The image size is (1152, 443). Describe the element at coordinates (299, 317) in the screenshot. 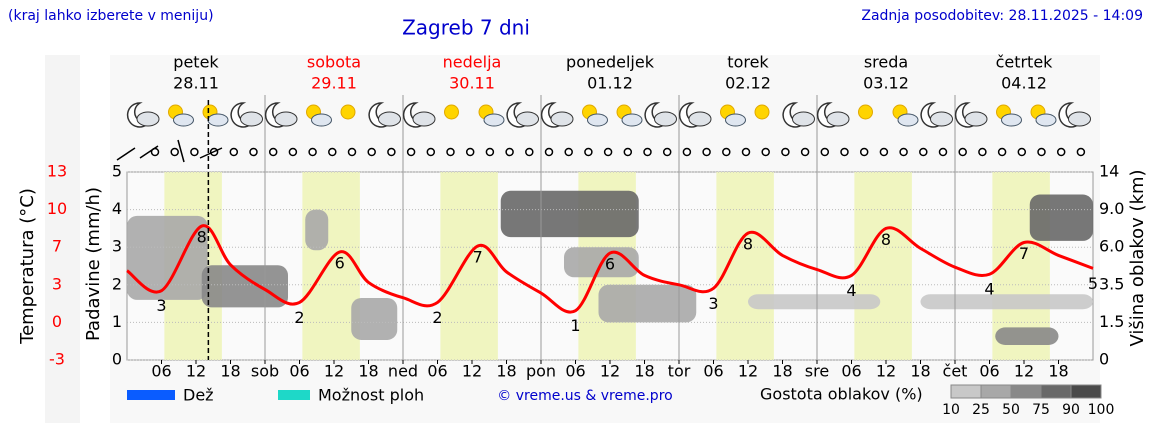

I see `temp-extreme-label: 2` at that location.